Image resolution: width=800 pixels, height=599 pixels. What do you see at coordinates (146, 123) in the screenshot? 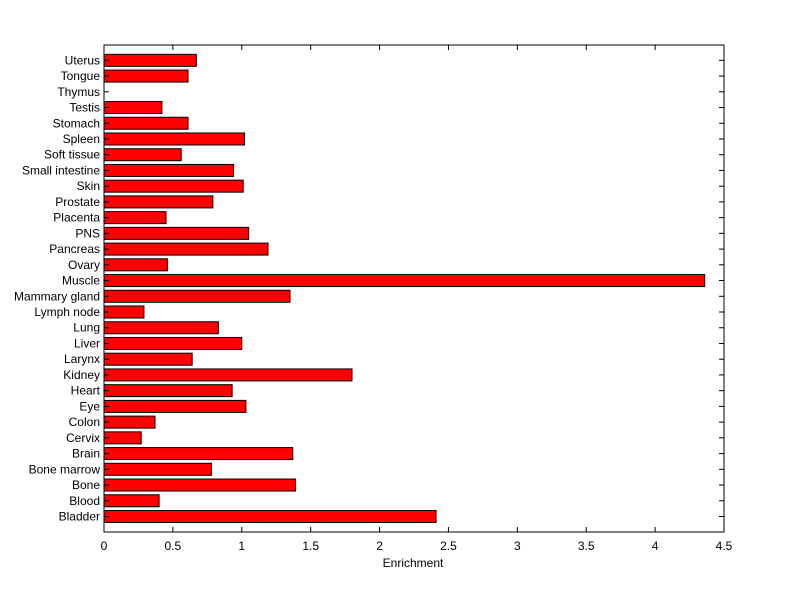
I see `bar-stomach` at bounding box center [146, 123].